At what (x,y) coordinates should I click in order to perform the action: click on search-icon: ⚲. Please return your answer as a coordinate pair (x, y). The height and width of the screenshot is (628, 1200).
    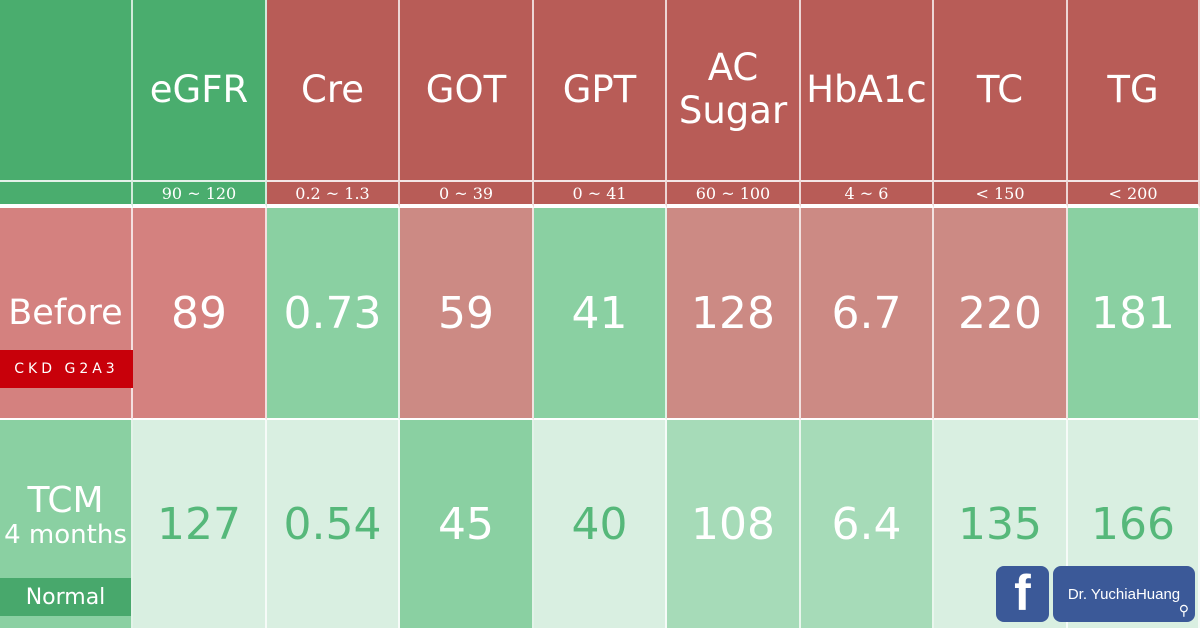
    Looking at the image, I should click on (1183, 610).